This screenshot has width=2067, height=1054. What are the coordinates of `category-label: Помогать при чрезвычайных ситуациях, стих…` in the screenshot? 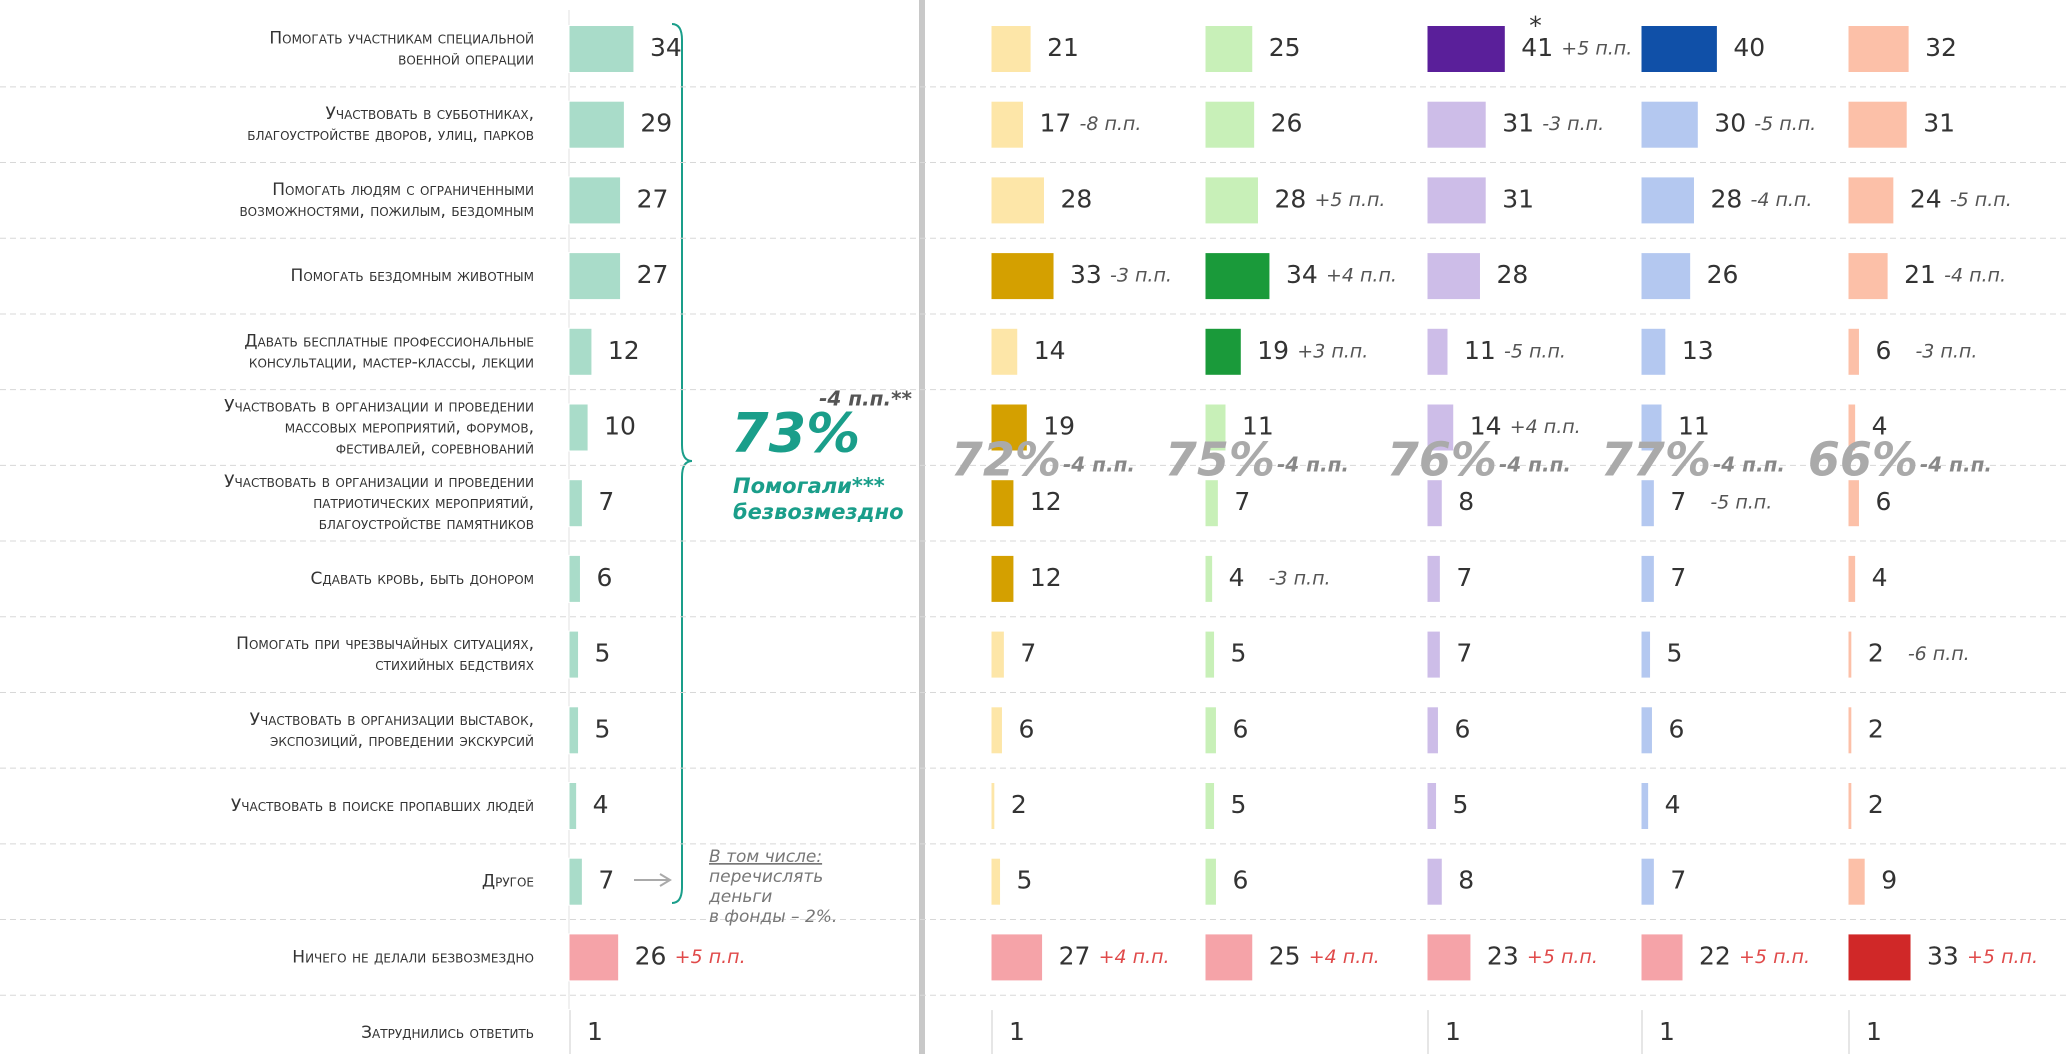 It's located at (385, 654).